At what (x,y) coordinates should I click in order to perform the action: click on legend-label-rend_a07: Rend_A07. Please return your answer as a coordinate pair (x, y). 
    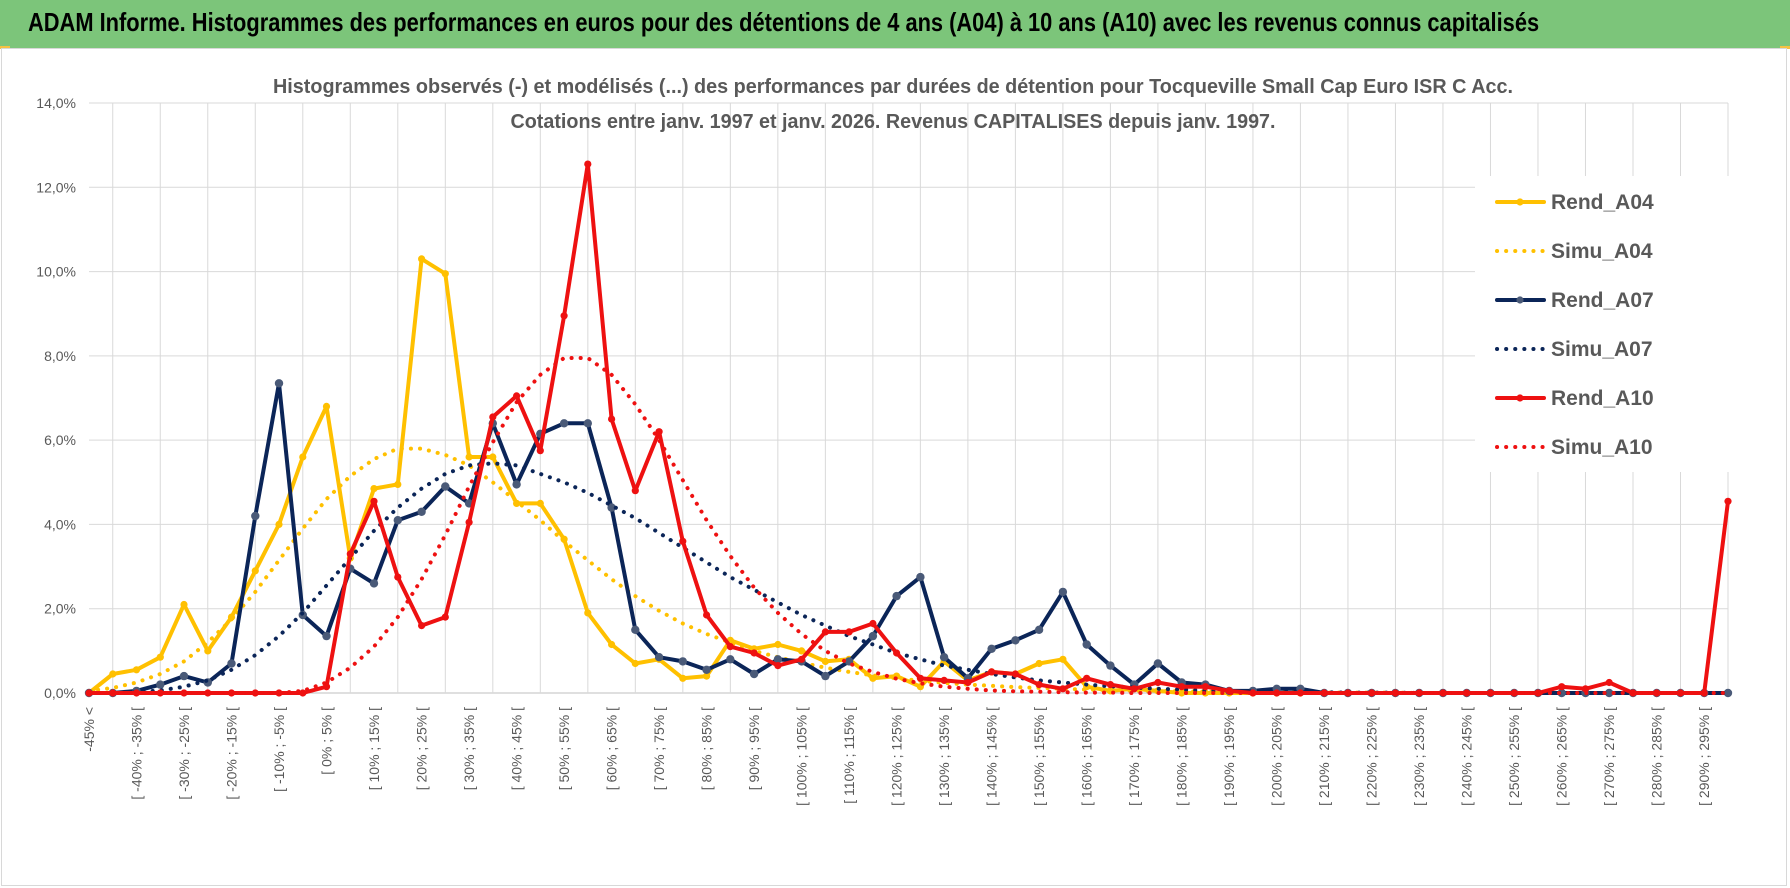
    Looking at the image, I should click on (1602, 300).